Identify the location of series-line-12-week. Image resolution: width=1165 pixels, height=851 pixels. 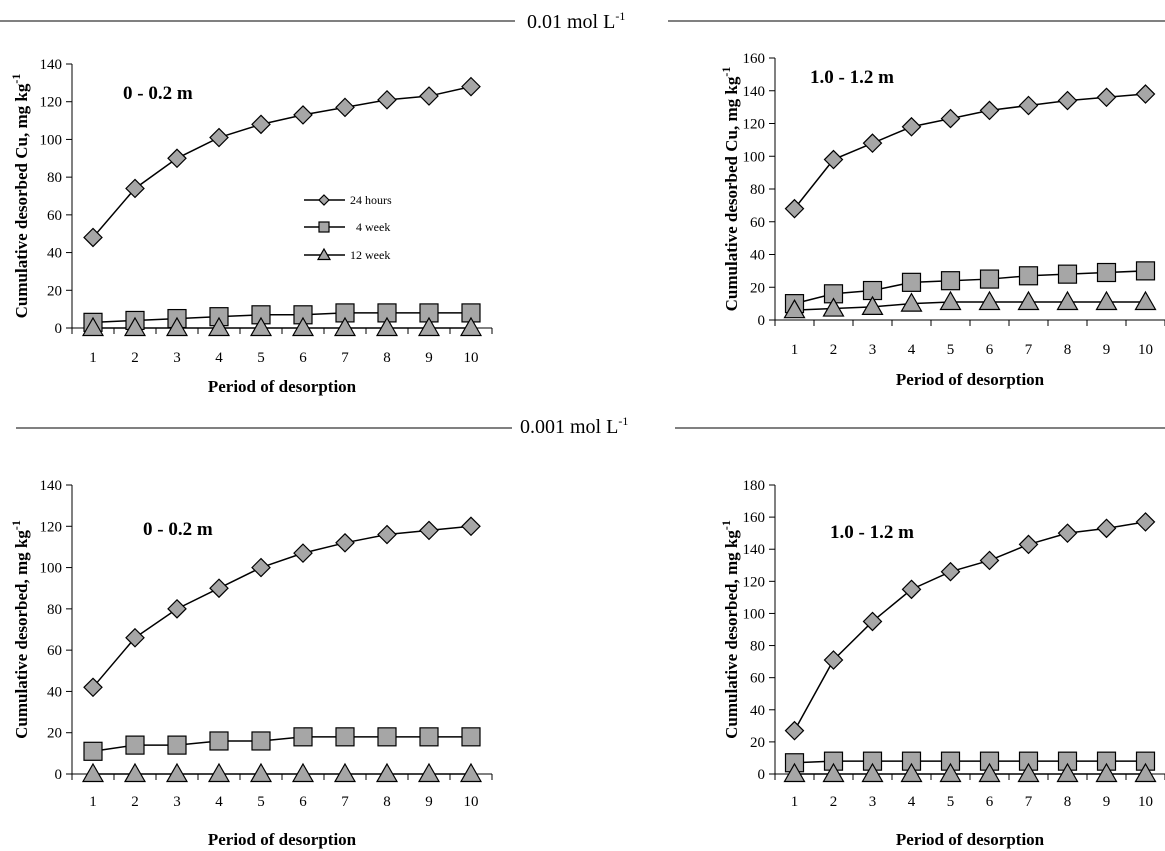
(970, 306).